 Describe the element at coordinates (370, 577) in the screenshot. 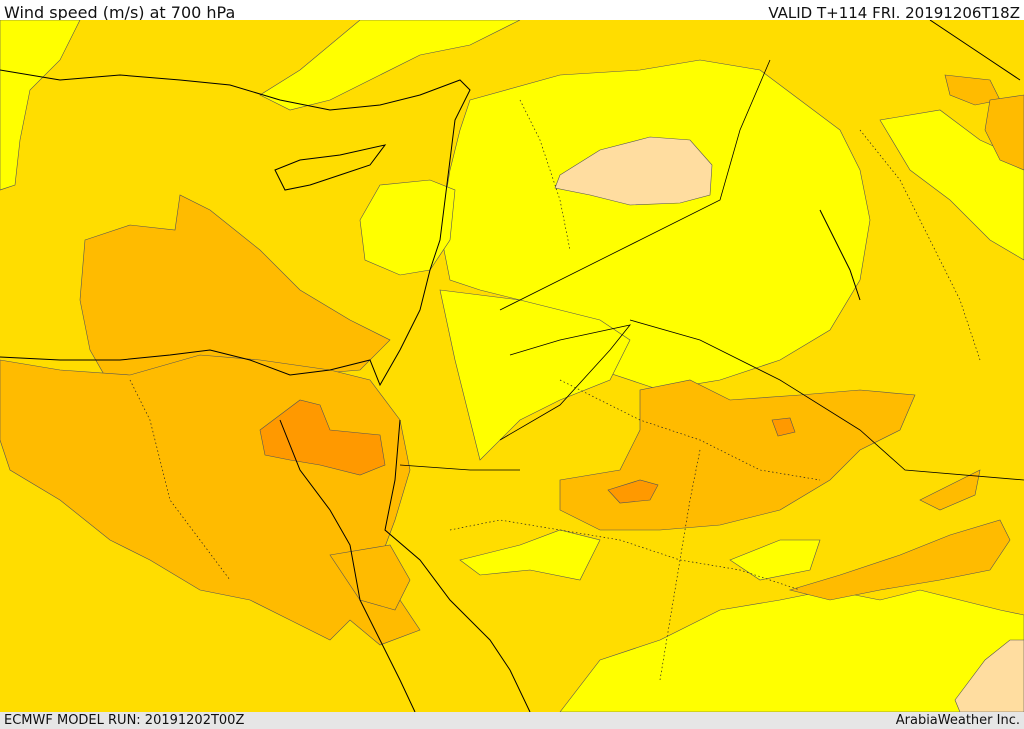

I see `band-high-yemen` at that location.